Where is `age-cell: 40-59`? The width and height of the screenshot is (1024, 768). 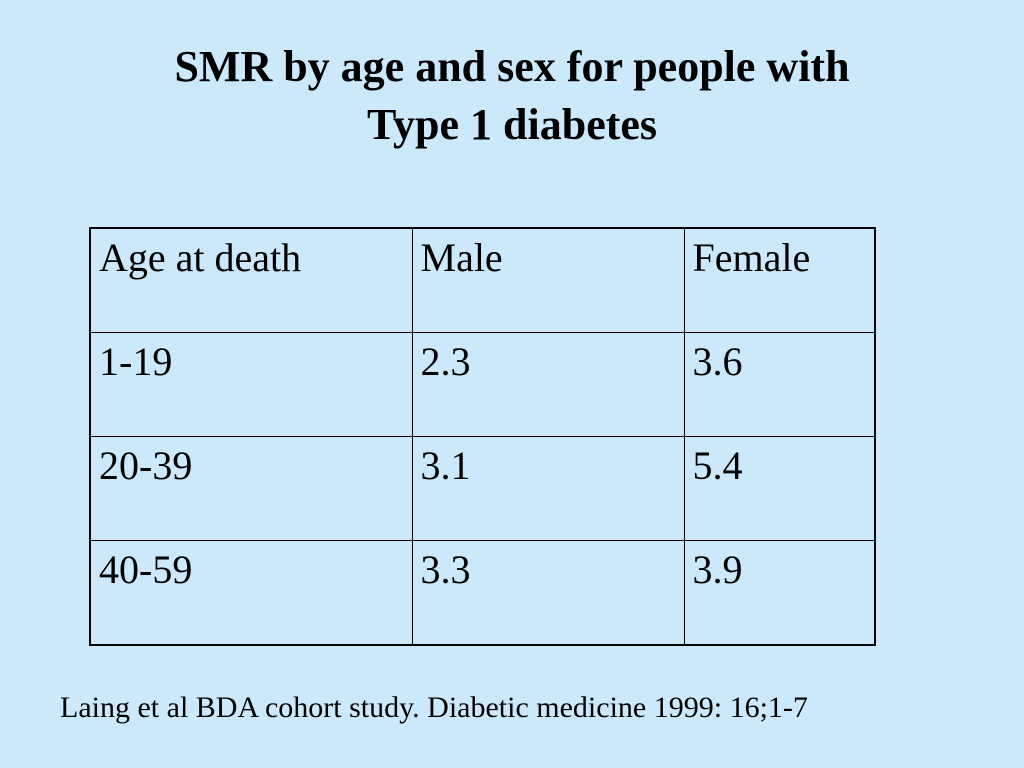 age-cell: 40-59 is located at coordinates (251, 593).